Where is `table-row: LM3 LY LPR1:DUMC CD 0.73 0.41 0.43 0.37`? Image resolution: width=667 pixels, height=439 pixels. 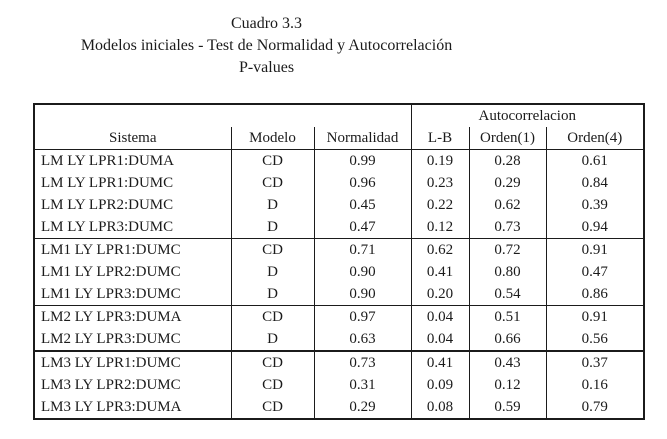 table-row: LM3 LY LPR1:DUMC CD 0.73 0.41 0.43 0.37 is located at coordinates (339, 362).